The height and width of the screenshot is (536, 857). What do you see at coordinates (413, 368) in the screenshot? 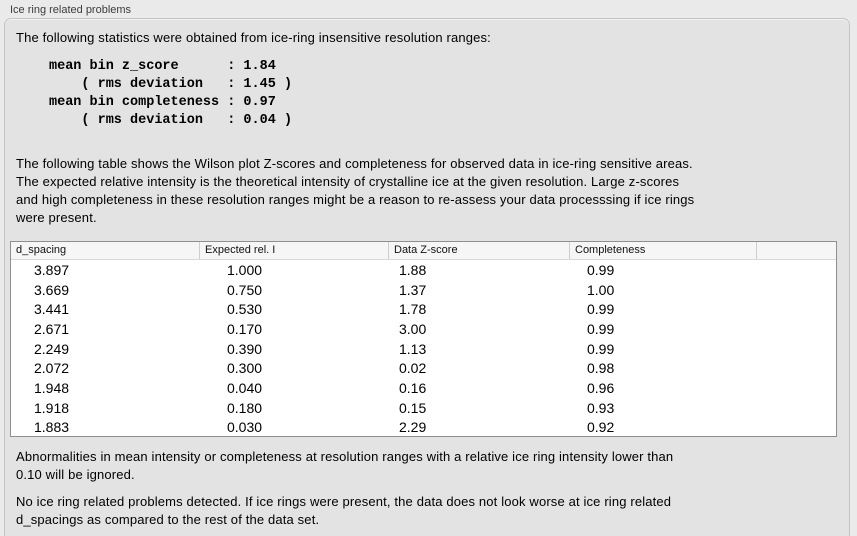
I see `table-cell: 0.02` at bounding box center [413, 368].